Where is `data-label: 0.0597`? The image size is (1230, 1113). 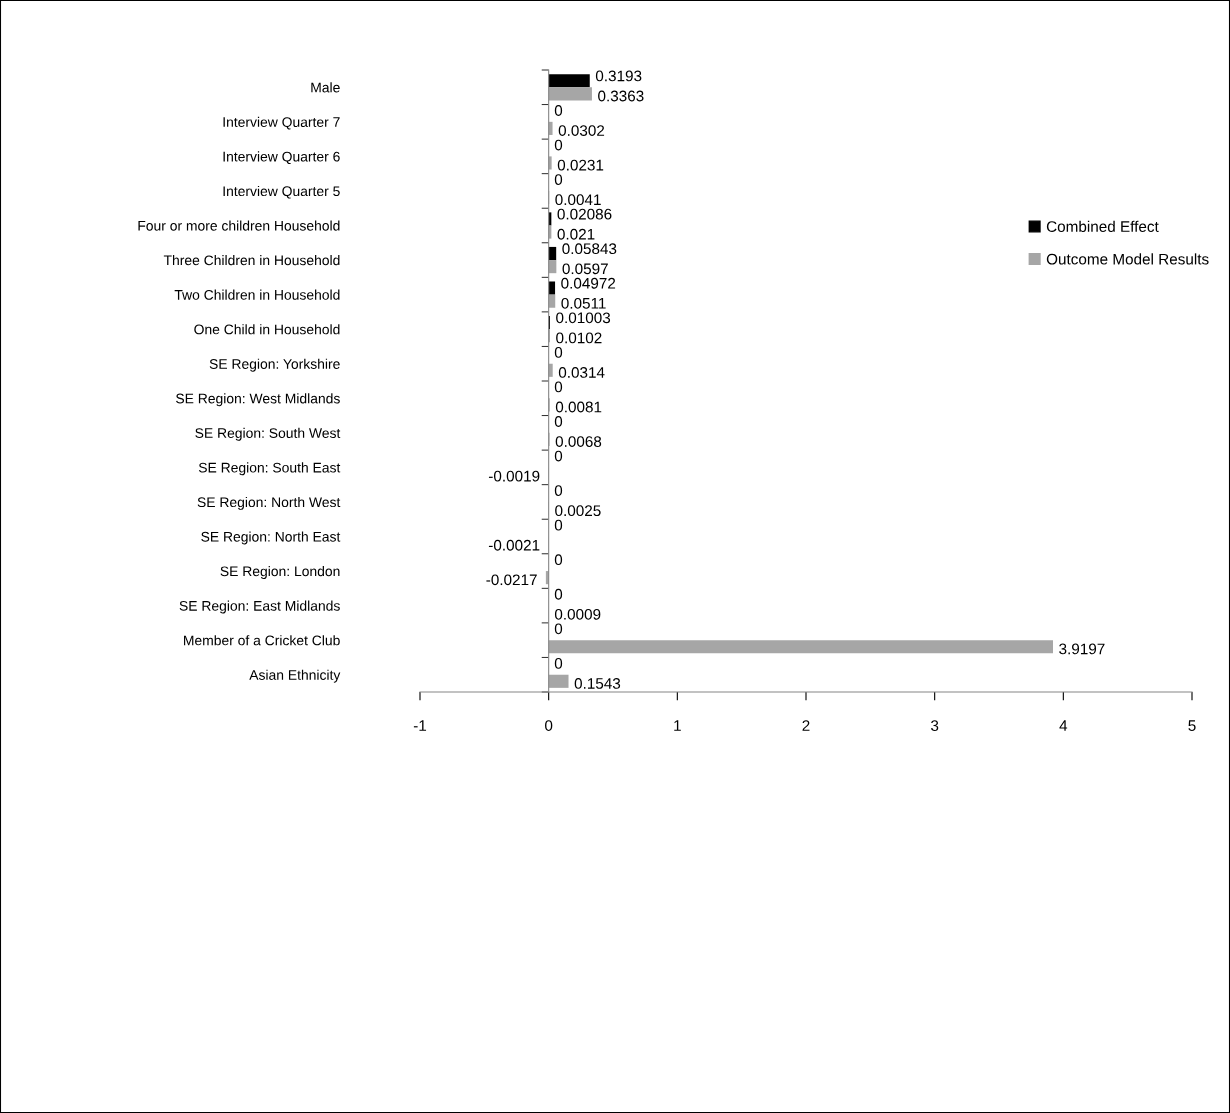
data-label: 0.0597 is located at coordinates (585, 269).